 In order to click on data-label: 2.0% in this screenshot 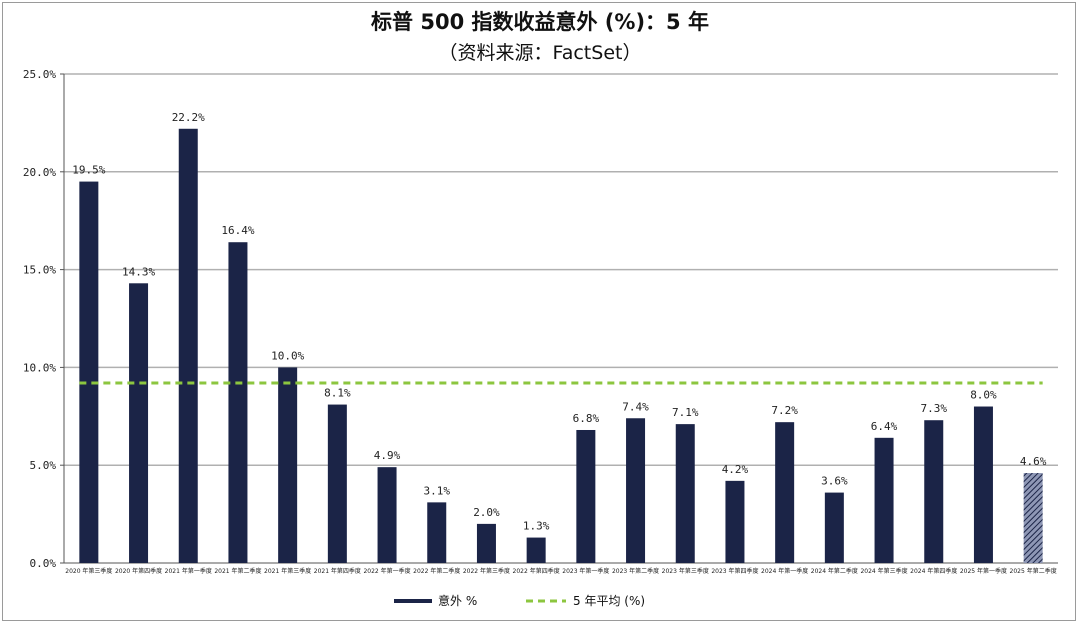, I will do `click(486, 512)`.